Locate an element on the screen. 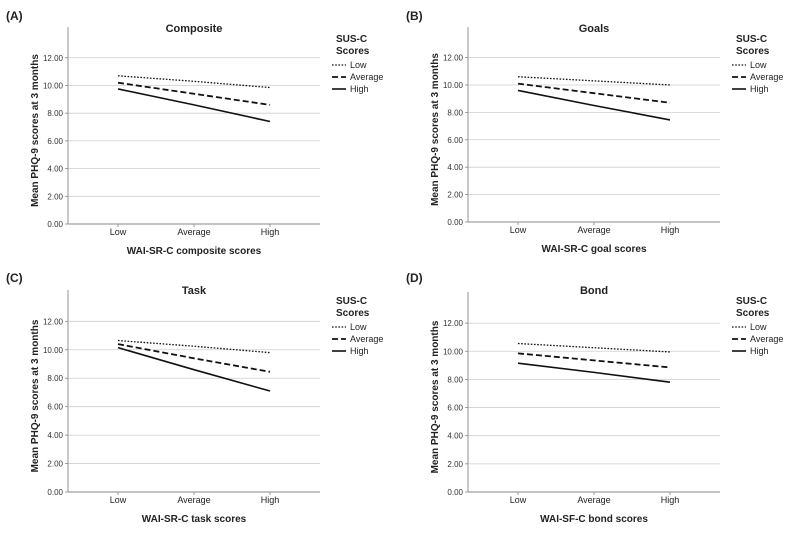  panel-label: (C) is located at coordinates (14, 278).